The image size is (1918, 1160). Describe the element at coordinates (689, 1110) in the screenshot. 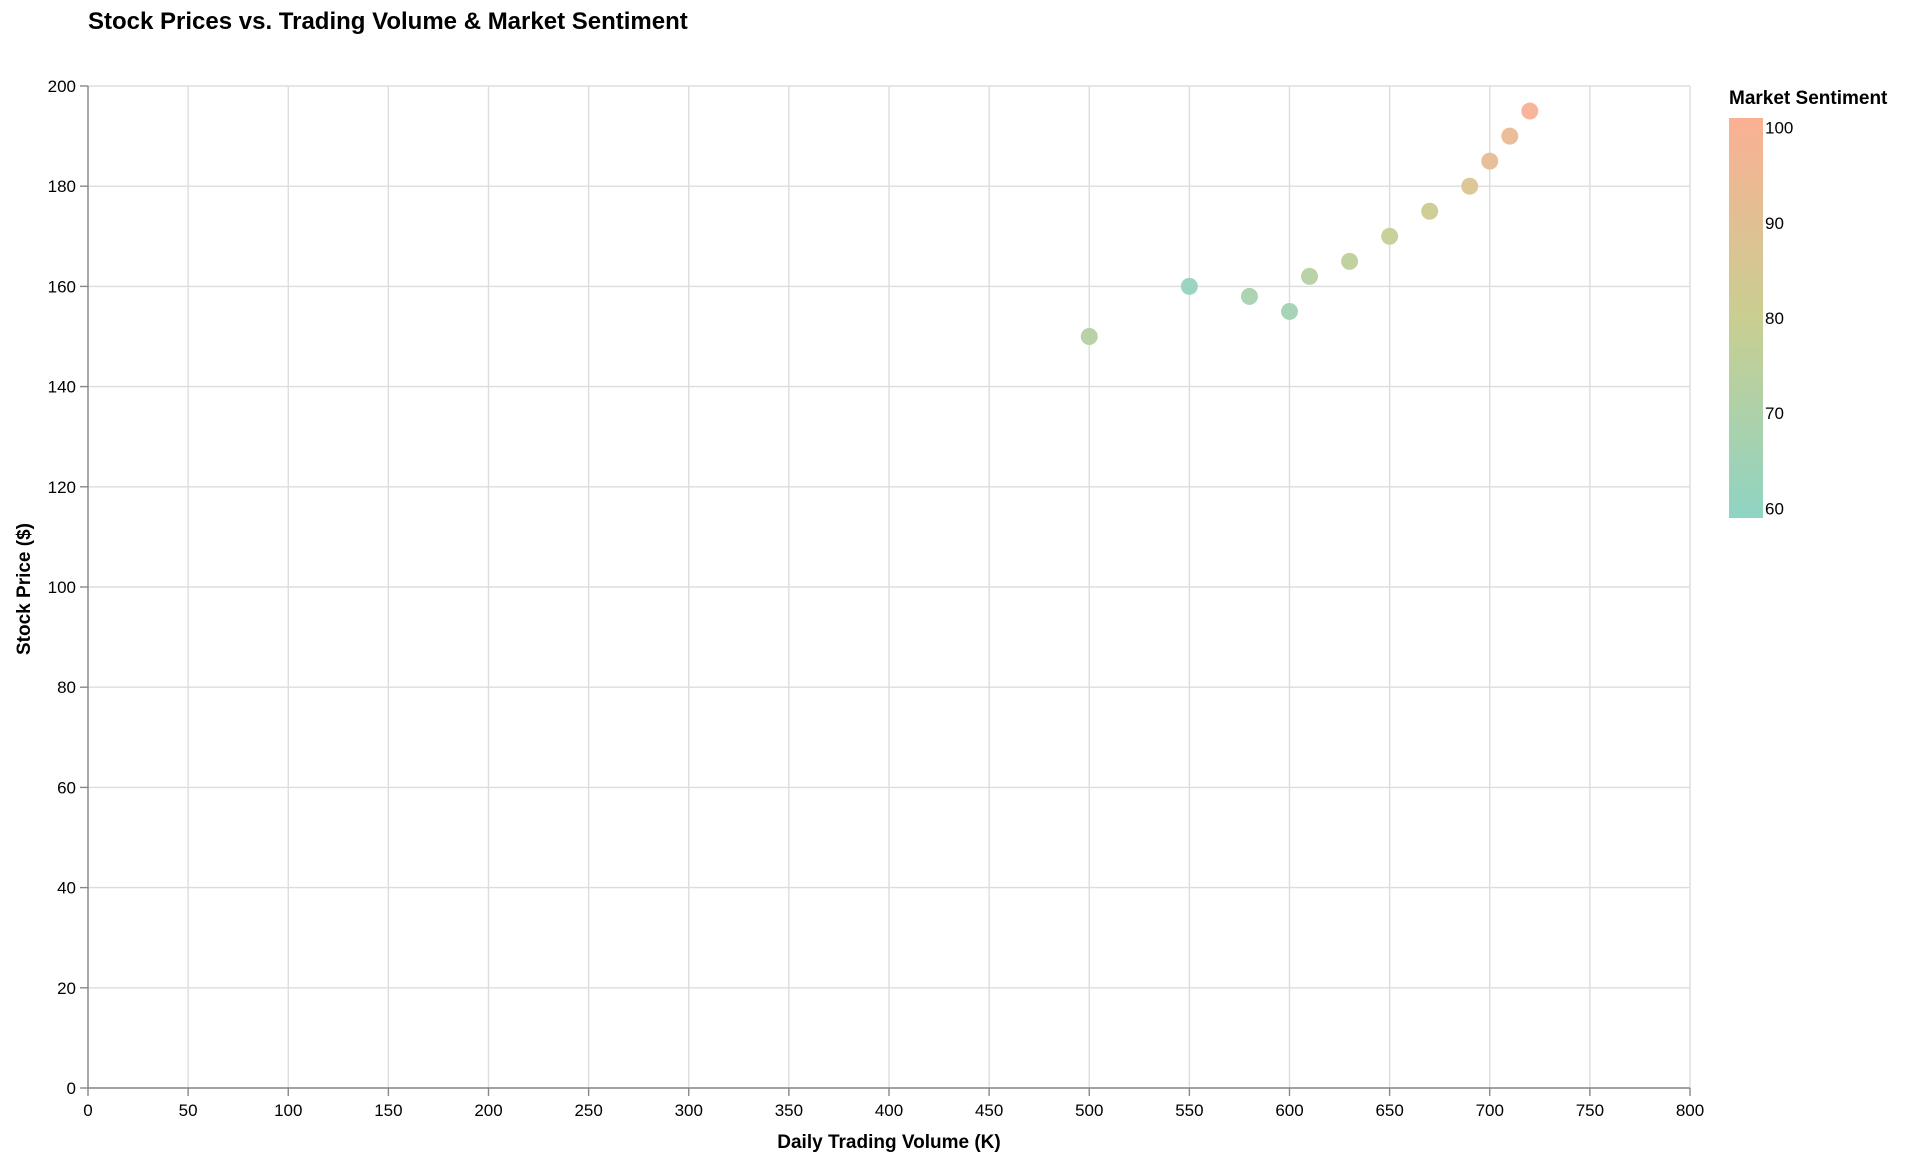

I see `x-tick-label: 300` at that location.